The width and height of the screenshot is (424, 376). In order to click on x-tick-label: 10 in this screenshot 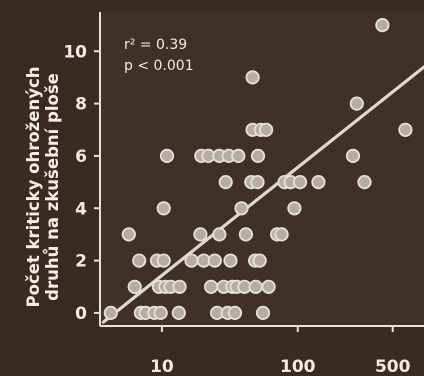, I will do `click(162, 366)`.